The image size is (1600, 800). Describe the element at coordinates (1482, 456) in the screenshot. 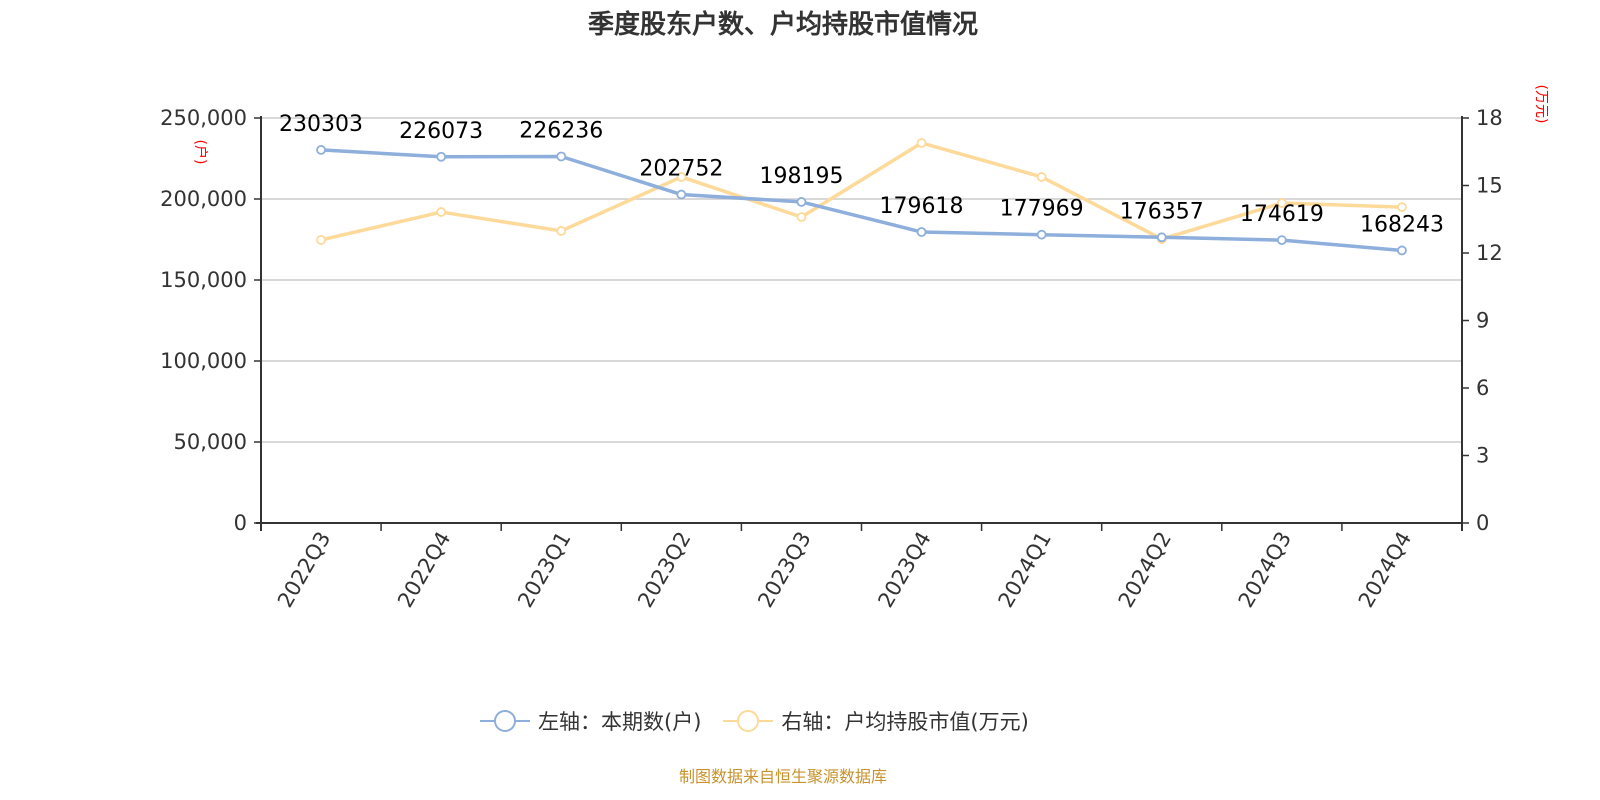

I see `right-axis-tick-label: 3` at that location.